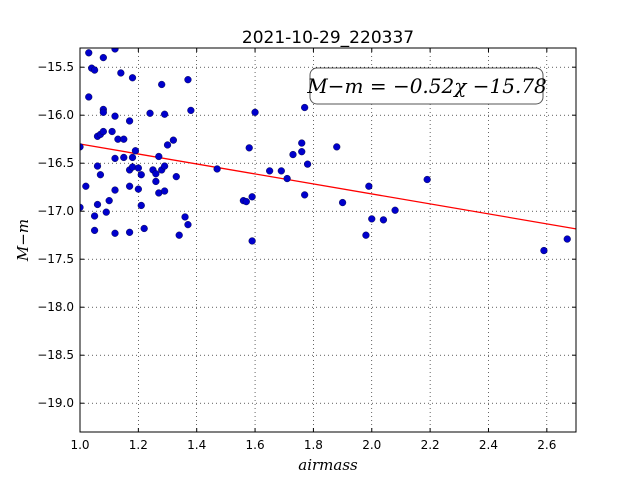 The image size is (640, 485). Describe the element at coordinates (55, 307) in the screenshot. I see `y-tick-label: −18.0` at that location.